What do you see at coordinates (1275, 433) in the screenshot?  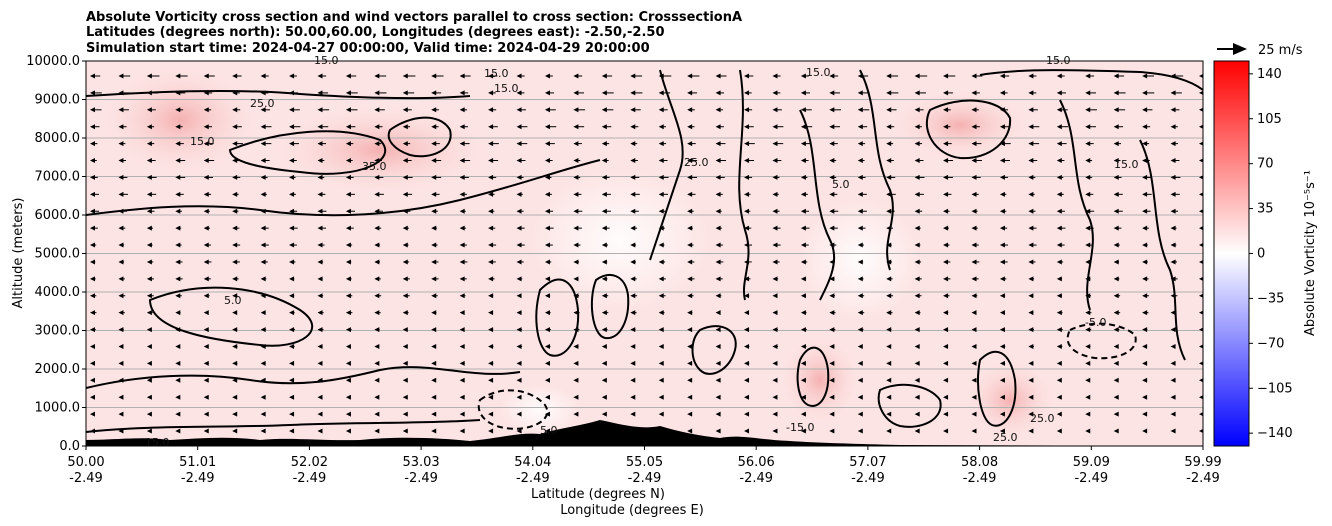 I see `colorbar-tick-label: −140` at bounding box center [1275, 433].